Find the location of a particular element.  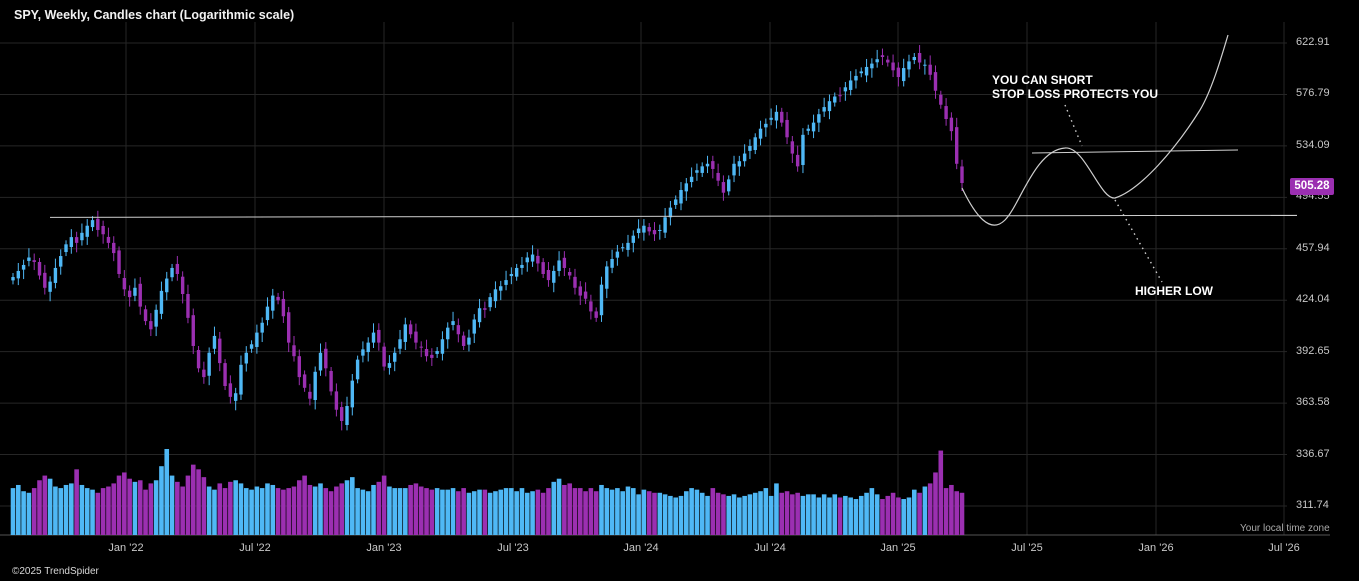

callout-line-short is located at coordinates (1073, 125).